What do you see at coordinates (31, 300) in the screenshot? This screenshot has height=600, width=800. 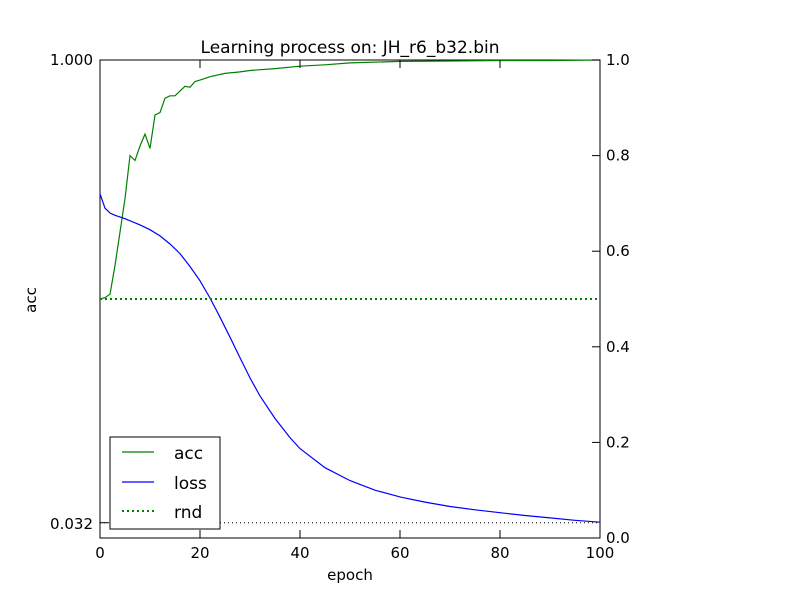 I see `y-axis-label: acc` at bounding box center [31, 300].